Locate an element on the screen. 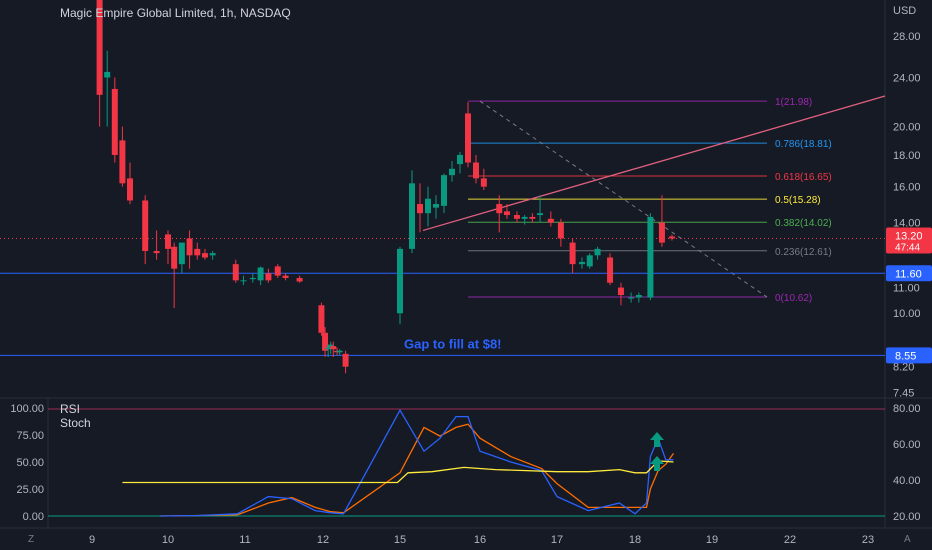 This screenshot has height=550, width=932. rsi-label: RSI is located at coordinates (70, 409).